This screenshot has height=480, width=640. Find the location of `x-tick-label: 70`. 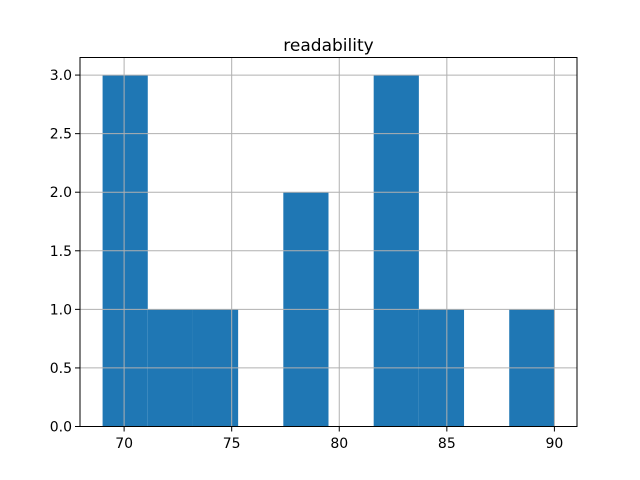

x-tick-label: 70 is located at coordinates (124, 444).